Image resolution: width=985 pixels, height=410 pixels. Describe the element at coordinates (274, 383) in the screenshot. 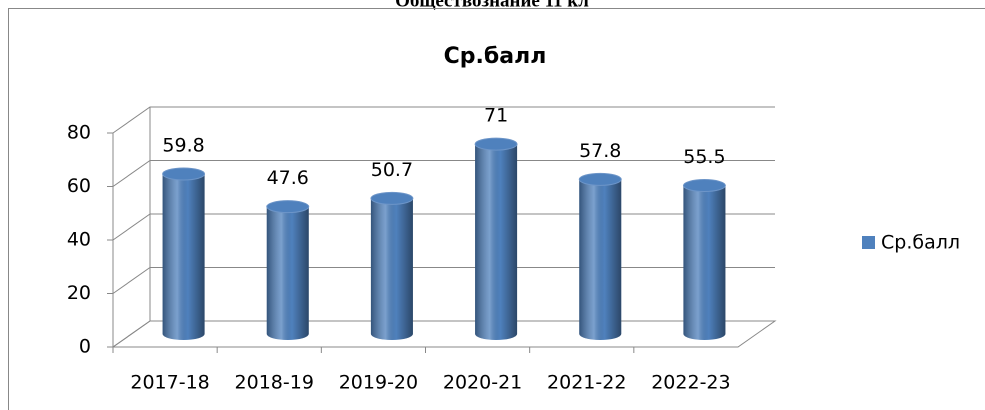

I see `x-tick-label: 2018-19` at that location.